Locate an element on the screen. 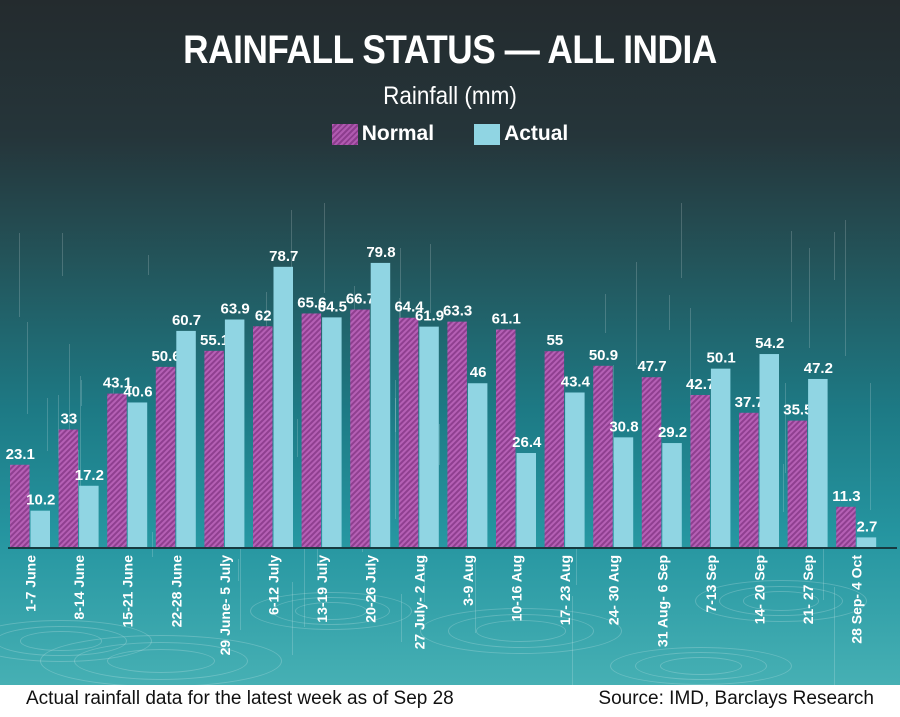 The width and height of the screenshot is (900, 717). x-tick-label: 10-16 Aug is located at coordinates (517, 588).